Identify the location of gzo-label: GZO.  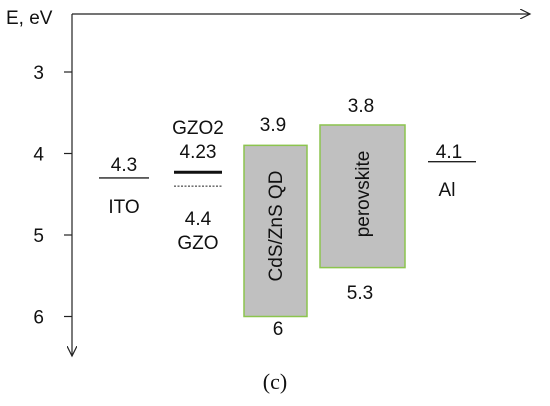
(197, 243).